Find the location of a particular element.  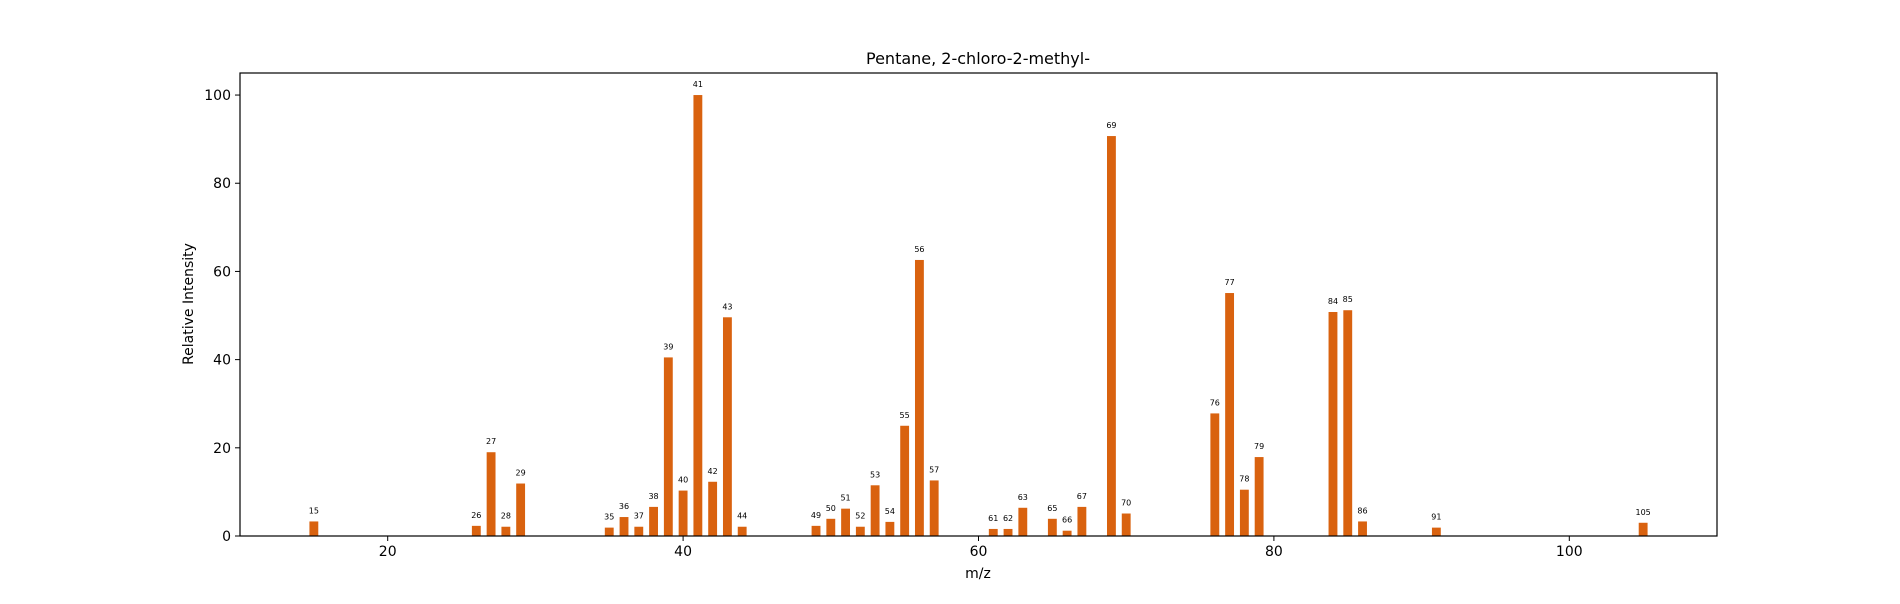

bar-label-mz-63: 63 is located at coordinates (1023, 497).